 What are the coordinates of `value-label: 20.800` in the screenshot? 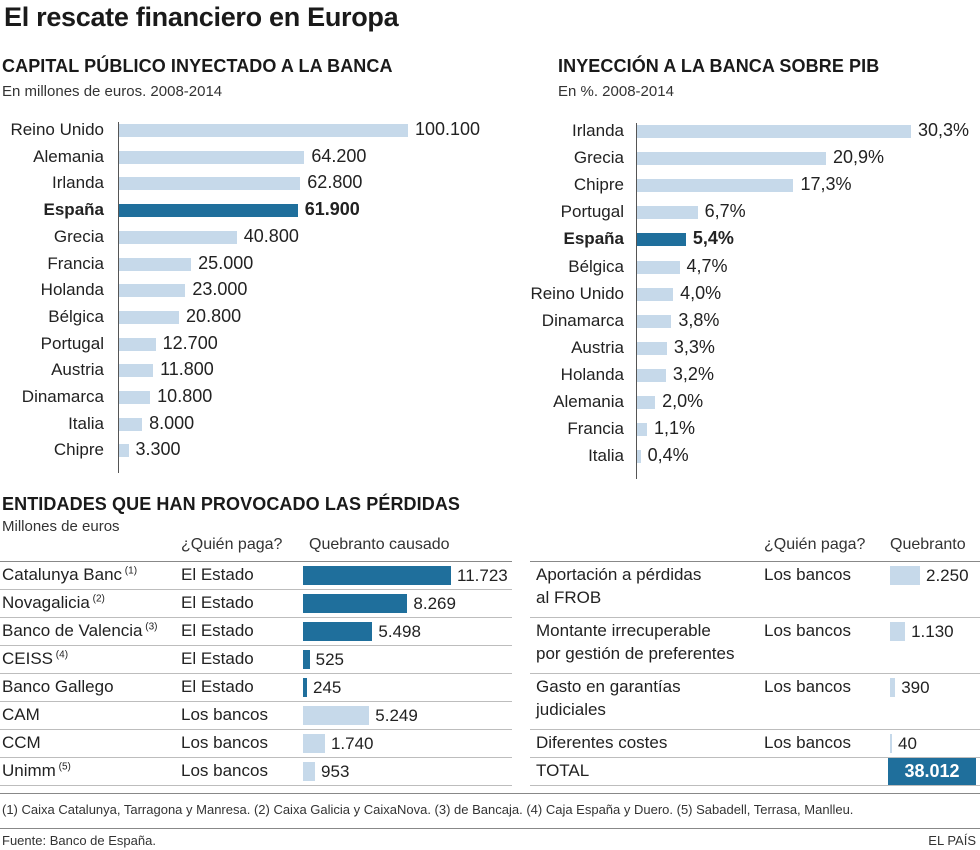 It's located at (214, 315).